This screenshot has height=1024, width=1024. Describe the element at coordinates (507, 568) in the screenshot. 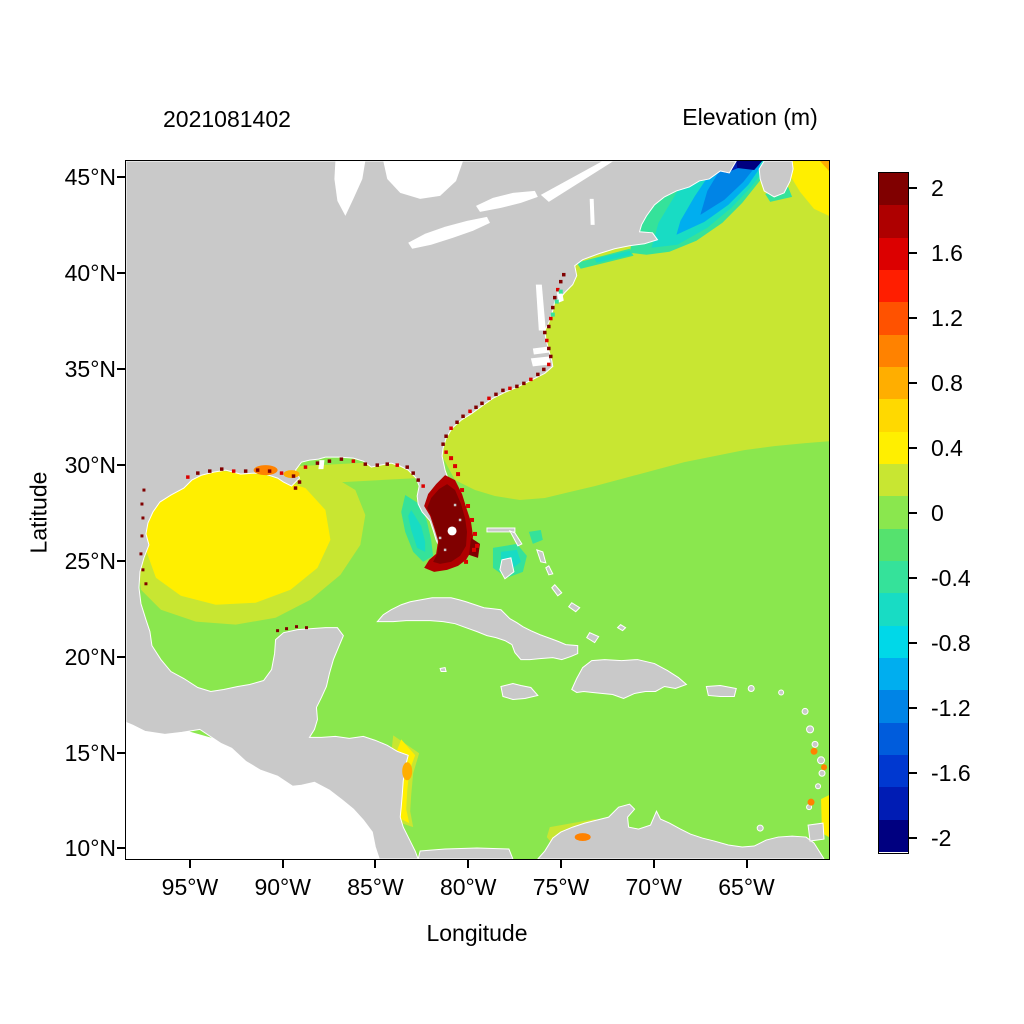

I see `island-andros` at that location.